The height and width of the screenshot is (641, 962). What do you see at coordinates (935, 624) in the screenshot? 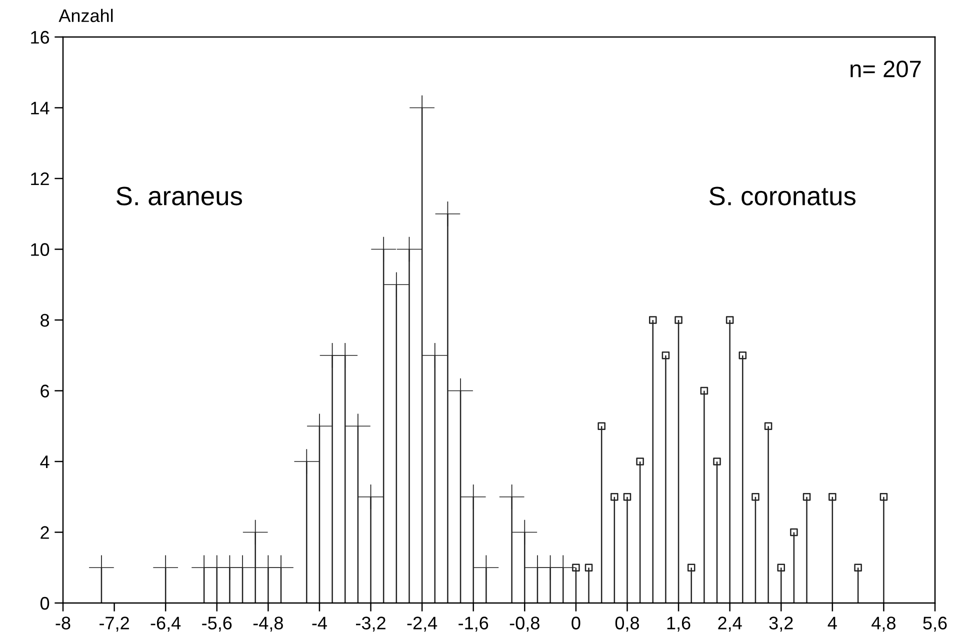
I see `x-tick-label: 5,6` at bounding box center [935, 624].